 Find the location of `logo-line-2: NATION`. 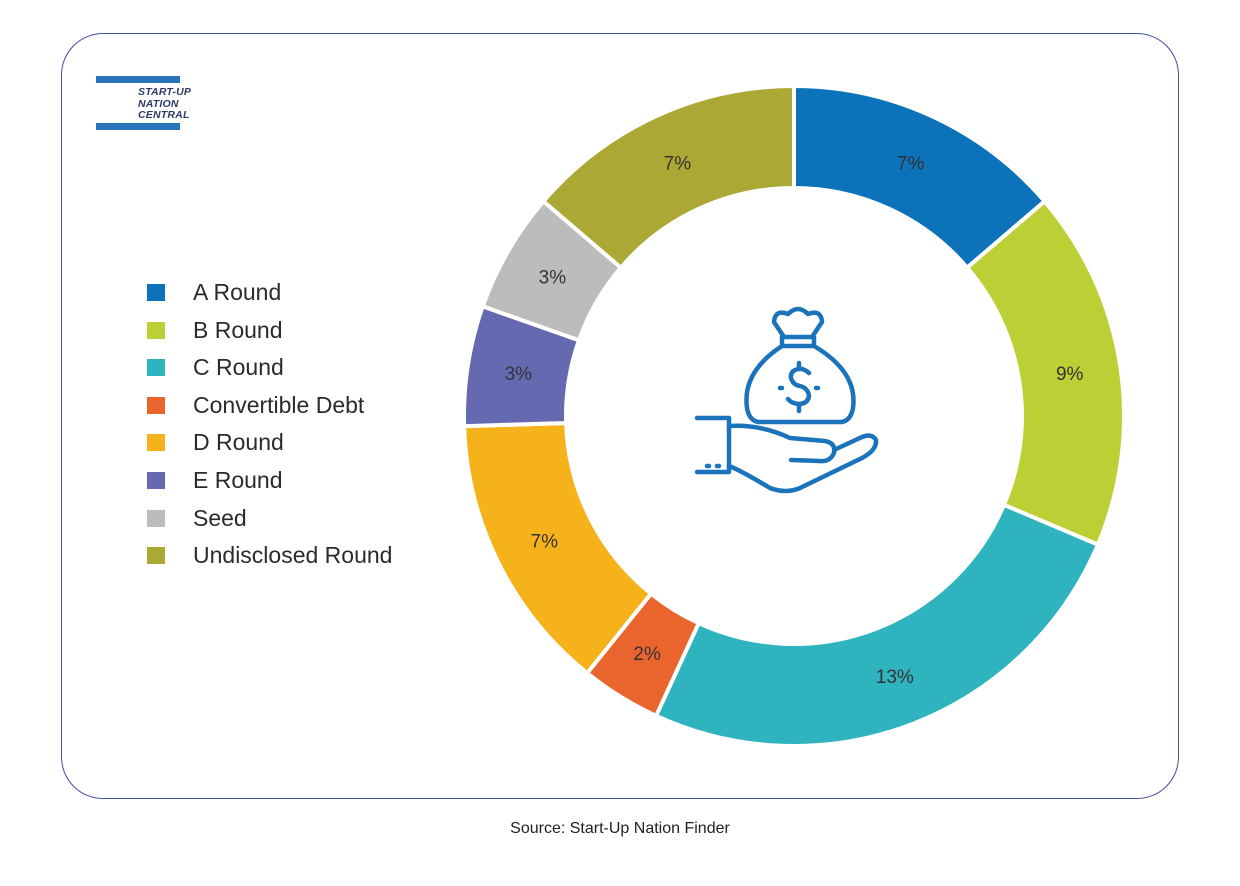

logo-line-2: NATION is located at coordinates (158, 103).